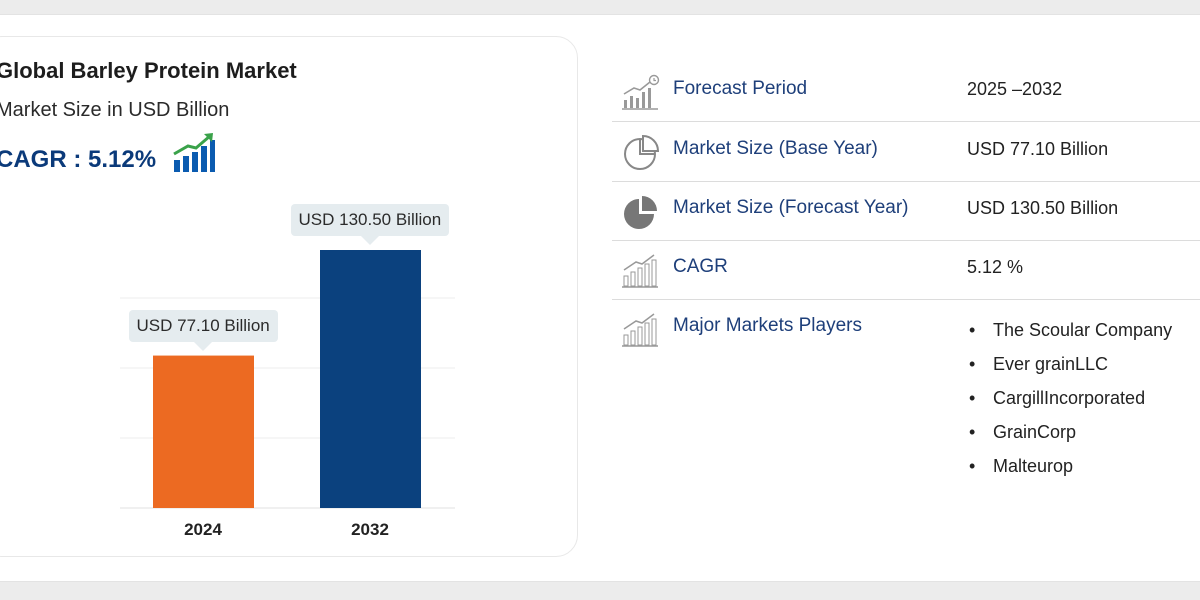 The height and width of the screenshot is (600, 1200). Describe the element at coordinates (1069, 466) in the screenshot. I see `list-item: Malteurop` at that location.